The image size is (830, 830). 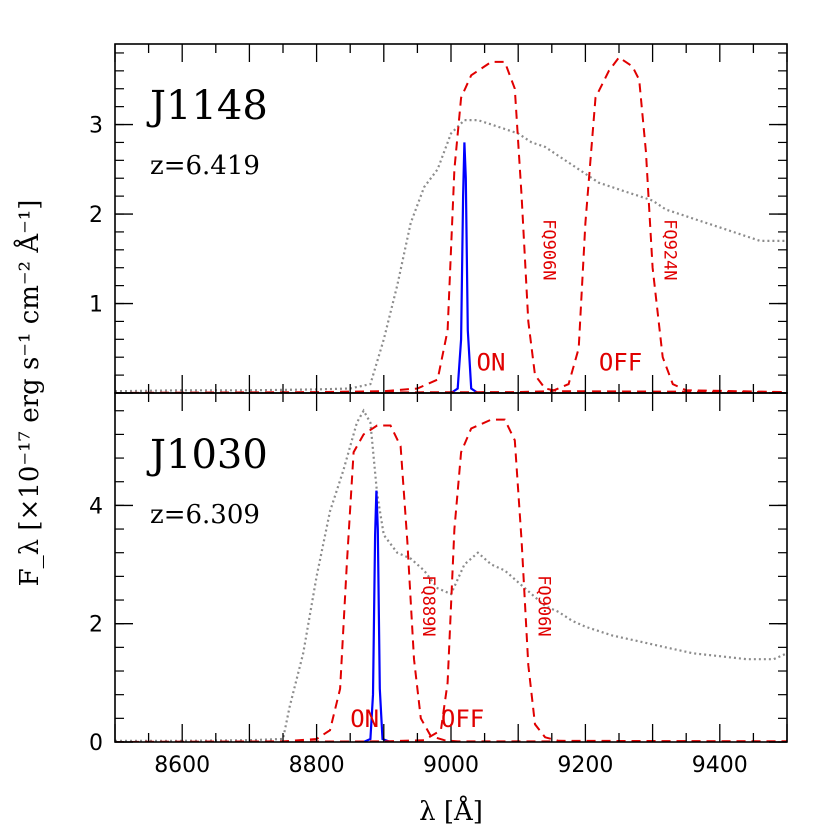 What do you see at coordinates (585, 765) in the screenshot?
I see `x-tick-label: 9200` at bounding box center [585, 765].